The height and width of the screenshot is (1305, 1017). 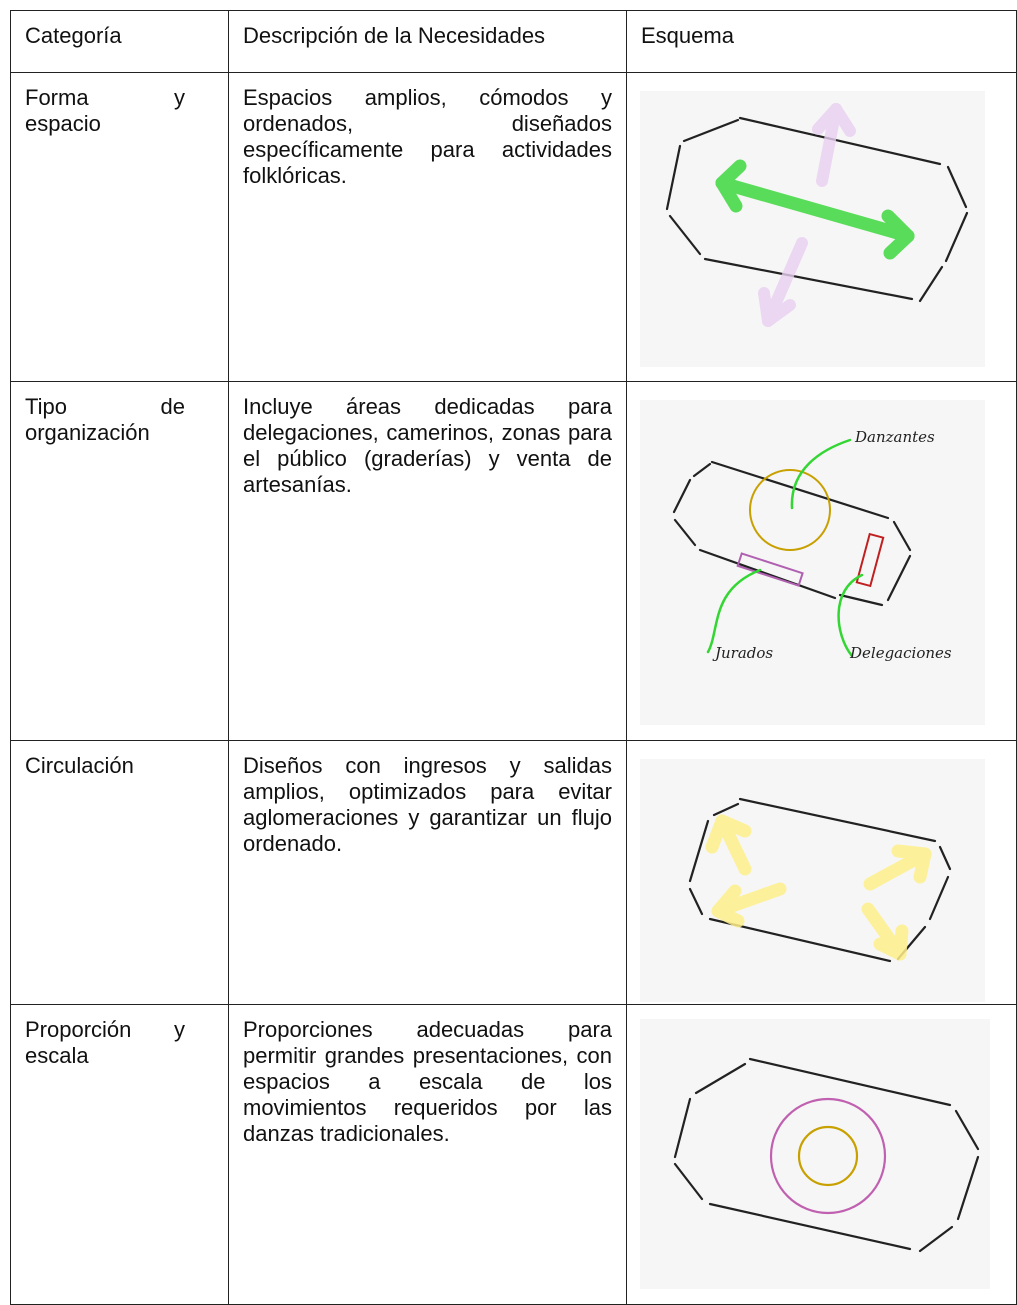 What do you see at coordinates (119, 561) in the screenshot?
I see `category-cell: Tipo de organización` at bounding box center [119, 561].